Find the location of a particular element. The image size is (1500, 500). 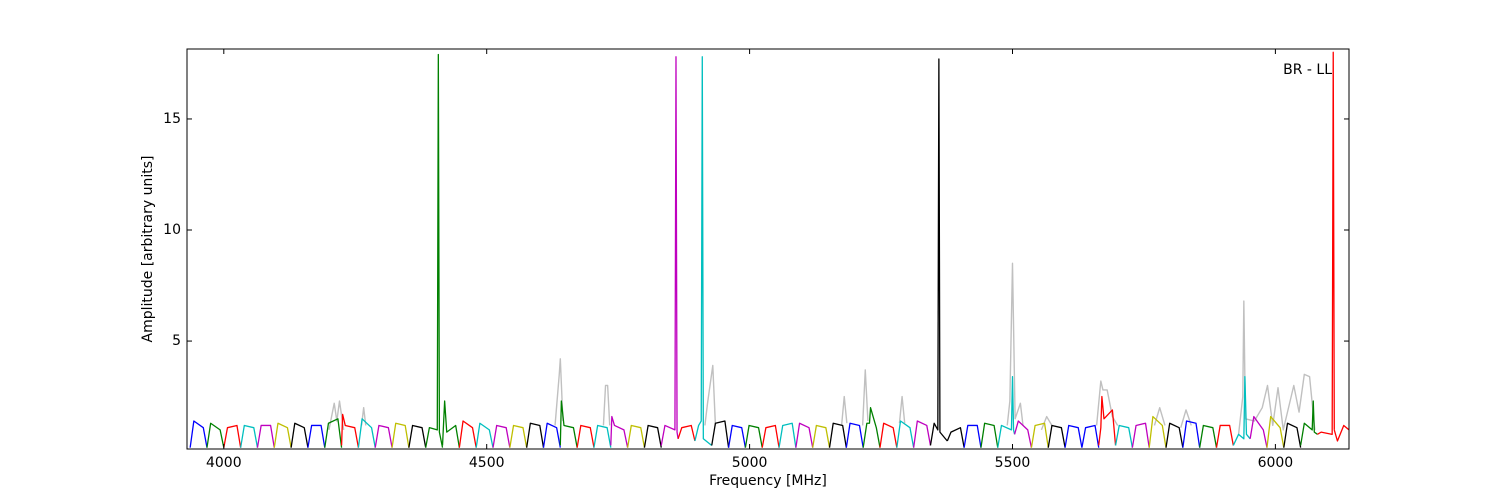

y-tick-label: 10 is located at coordinates (172, 230).